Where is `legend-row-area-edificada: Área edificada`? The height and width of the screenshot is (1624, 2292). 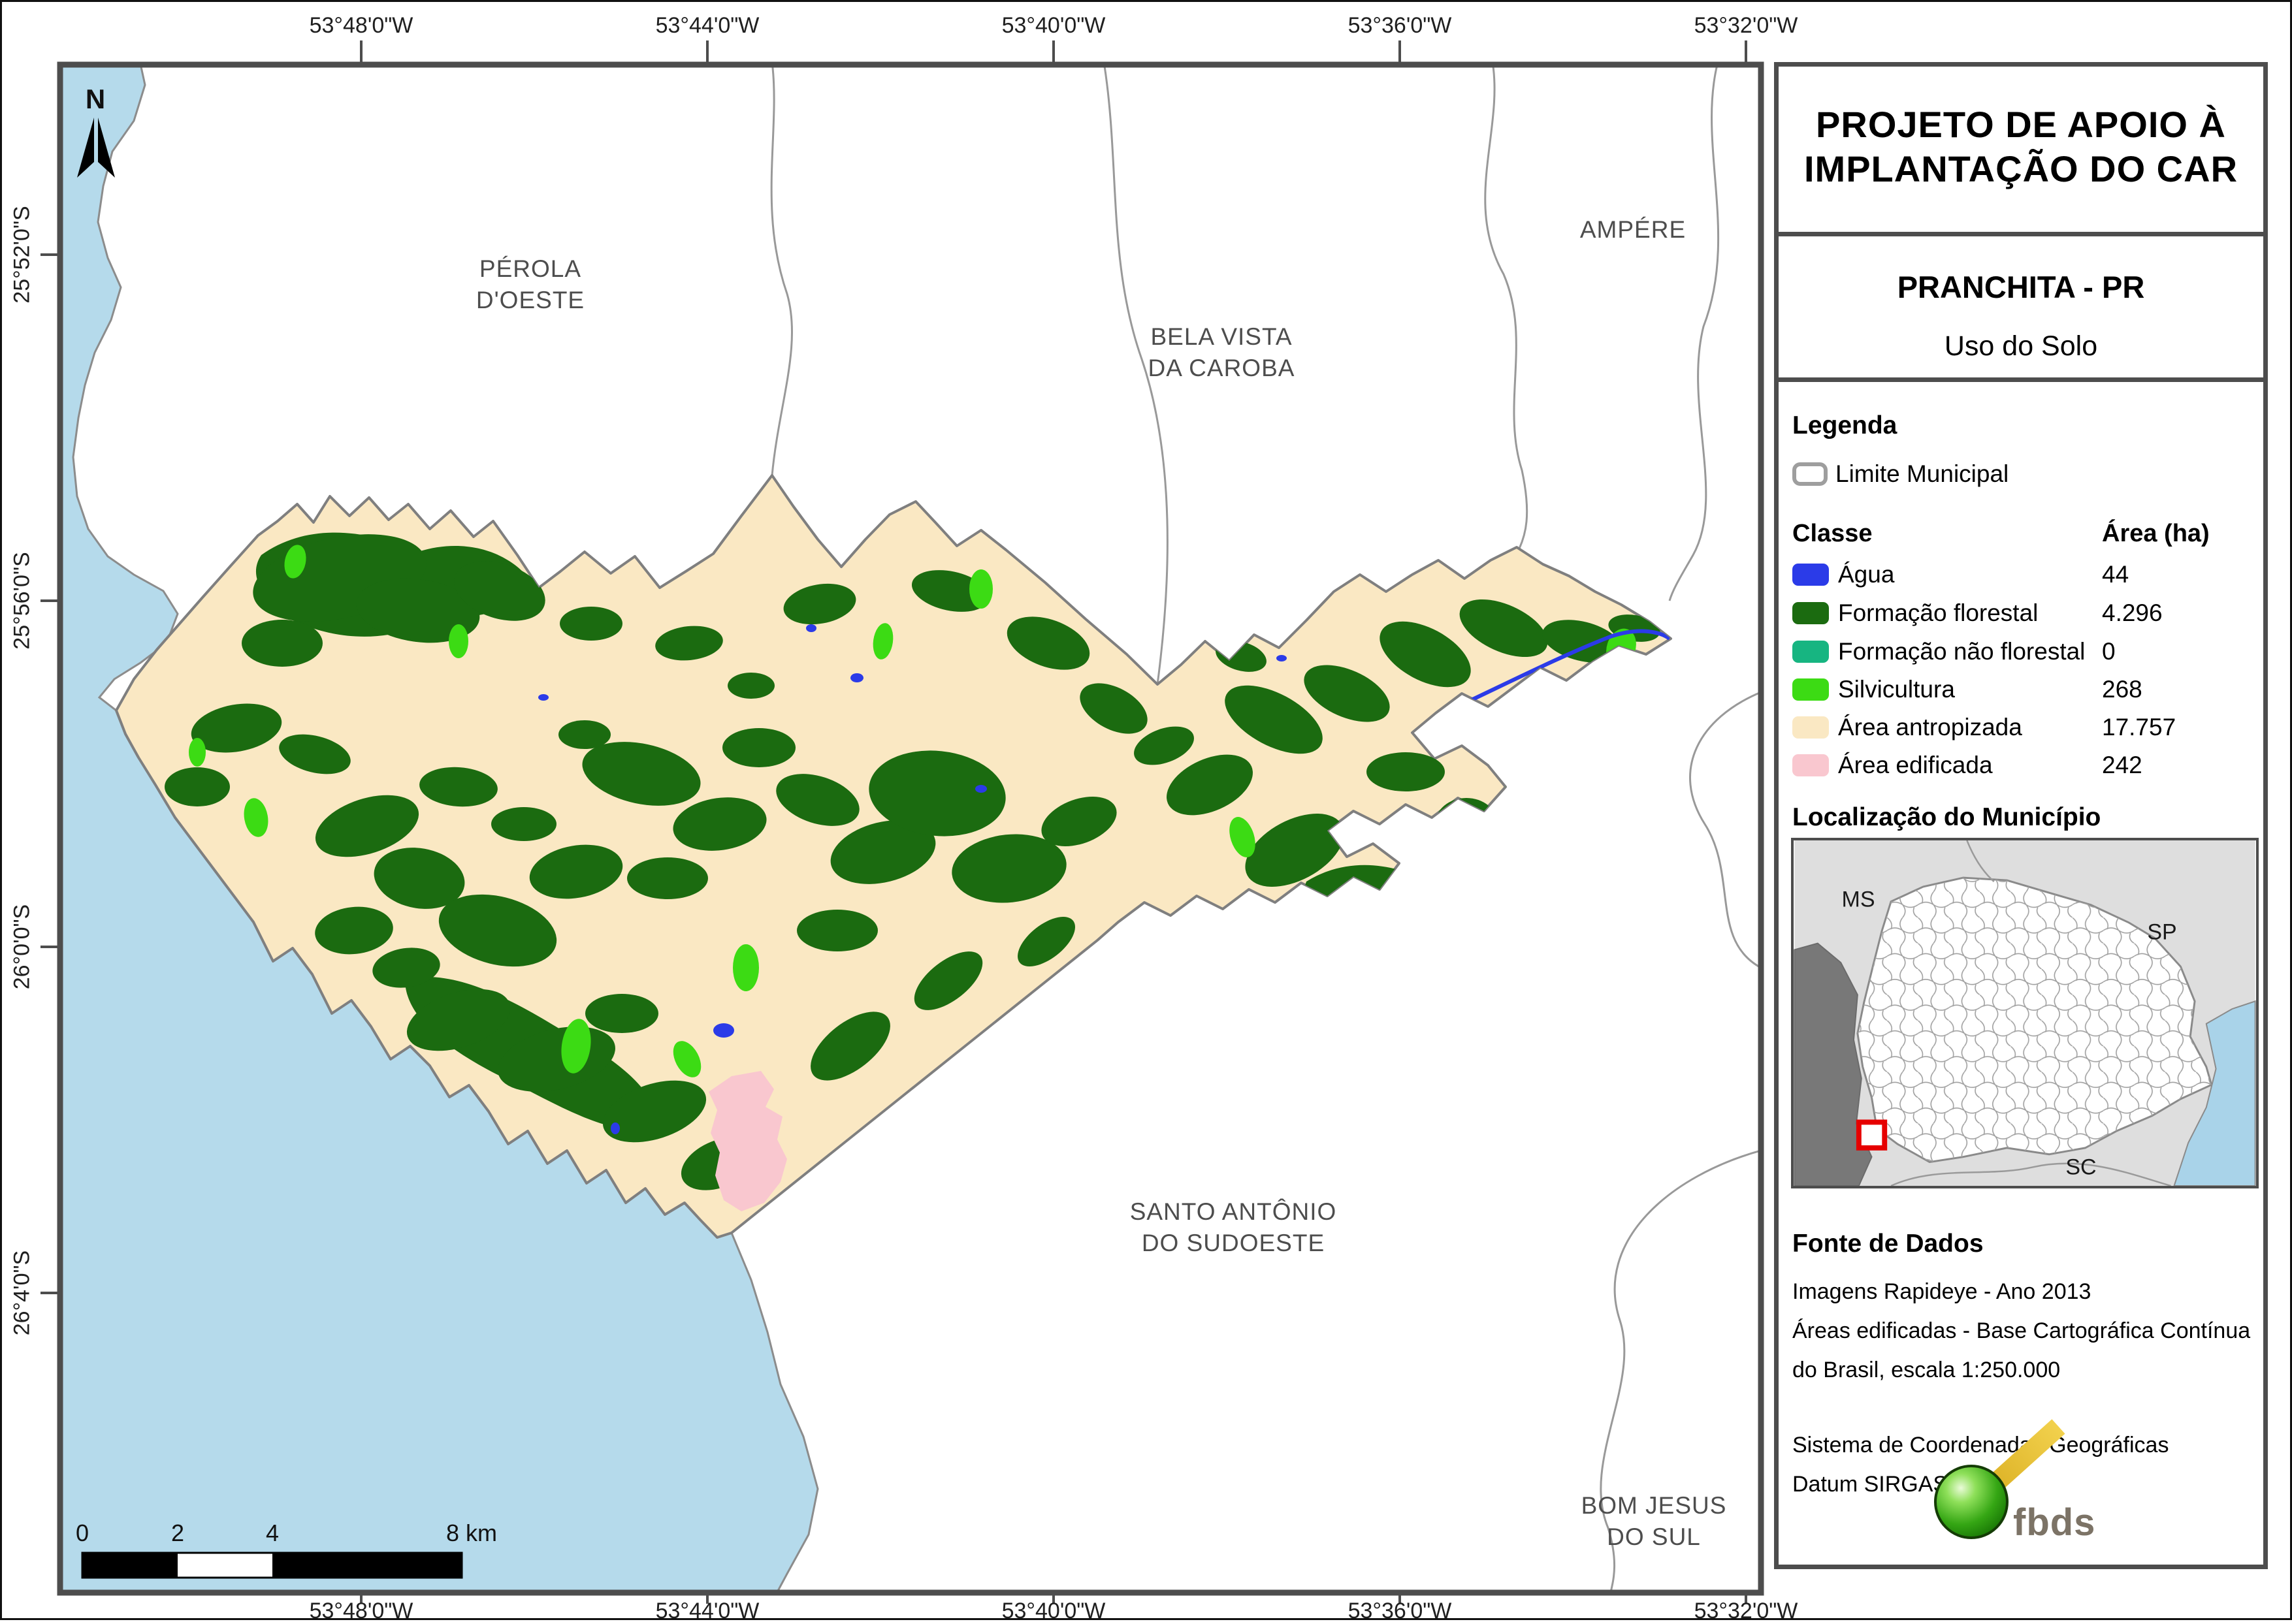 legend-row-area-edificada: Área edificada is located at coordinates (1893, 766).